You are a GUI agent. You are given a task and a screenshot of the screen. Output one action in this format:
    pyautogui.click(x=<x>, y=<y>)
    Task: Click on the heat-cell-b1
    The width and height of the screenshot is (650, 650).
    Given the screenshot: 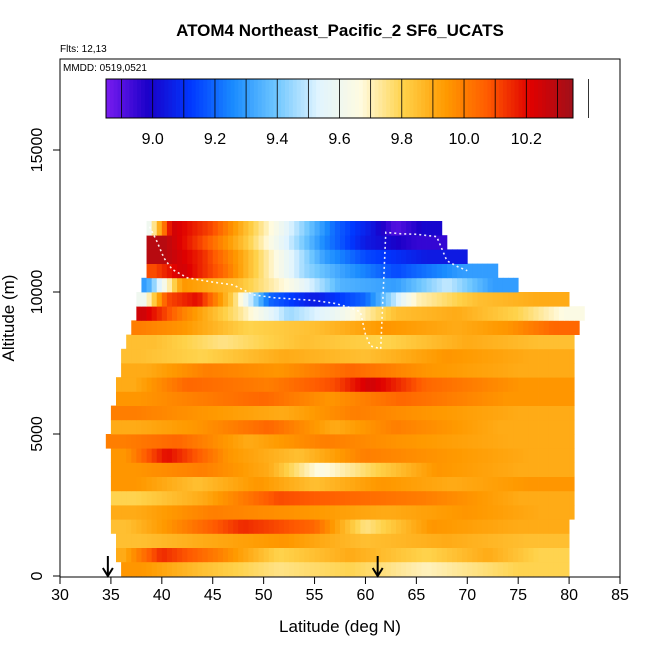 What is the action you would take?
    pyautogui.click(x=500, y=555)
    